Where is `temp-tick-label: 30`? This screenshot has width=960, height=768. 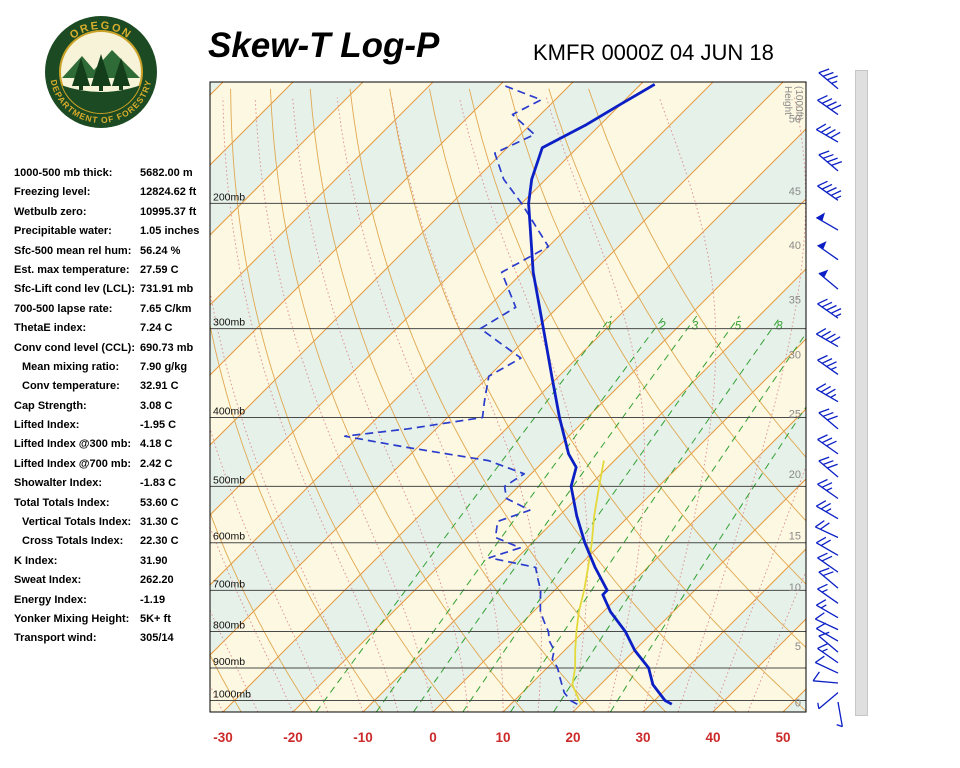 temp-tick-label: 30 is located at coordinates (642, 737).